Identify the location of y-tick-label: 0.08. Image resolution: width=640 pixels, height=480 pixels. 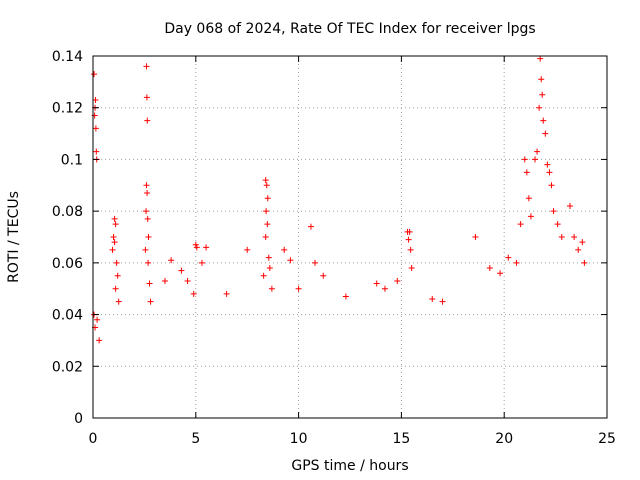
(67, 212).